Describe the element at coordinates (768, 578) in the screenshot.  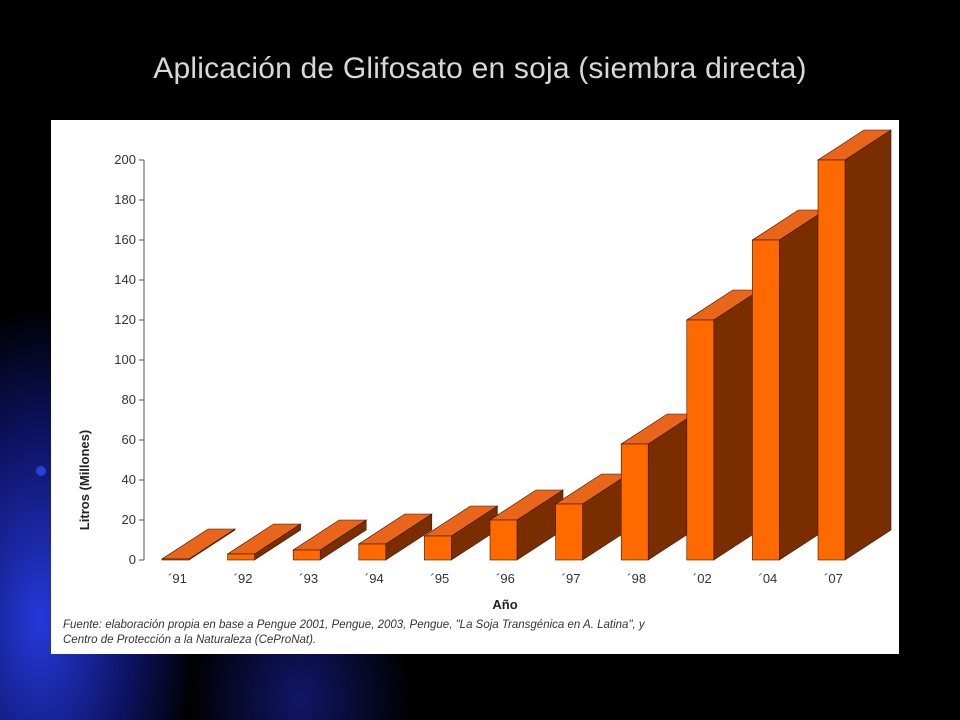
I see `x-tick-label: ´04` at that location.